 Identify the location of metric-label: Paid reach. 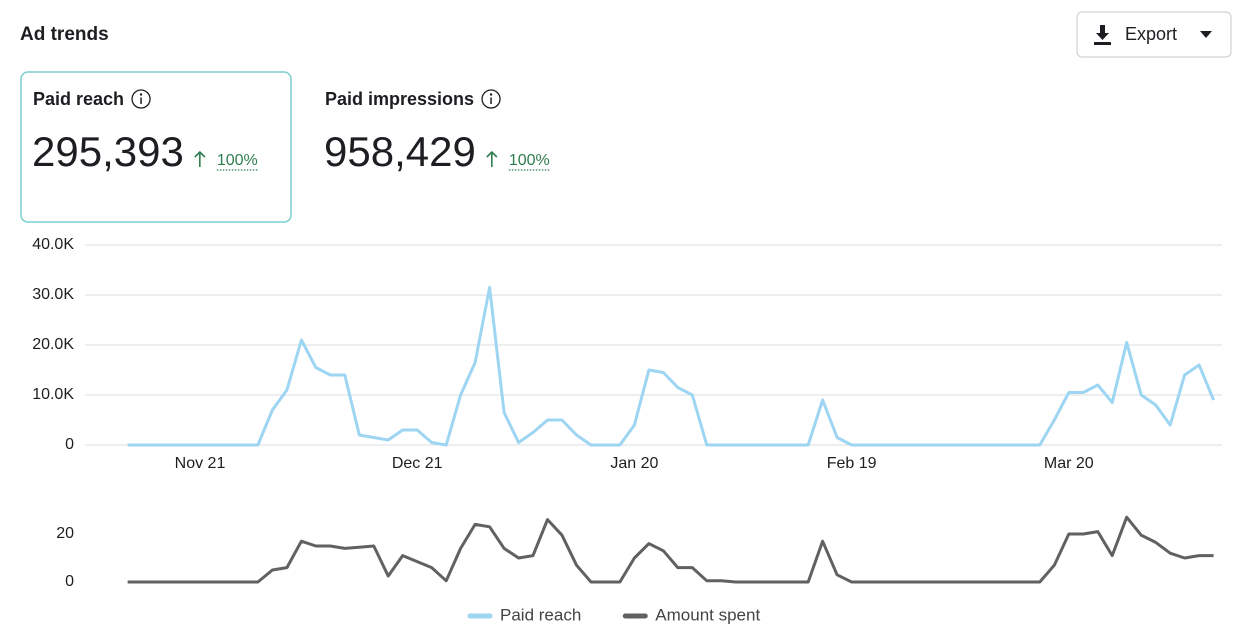
(78, 99).